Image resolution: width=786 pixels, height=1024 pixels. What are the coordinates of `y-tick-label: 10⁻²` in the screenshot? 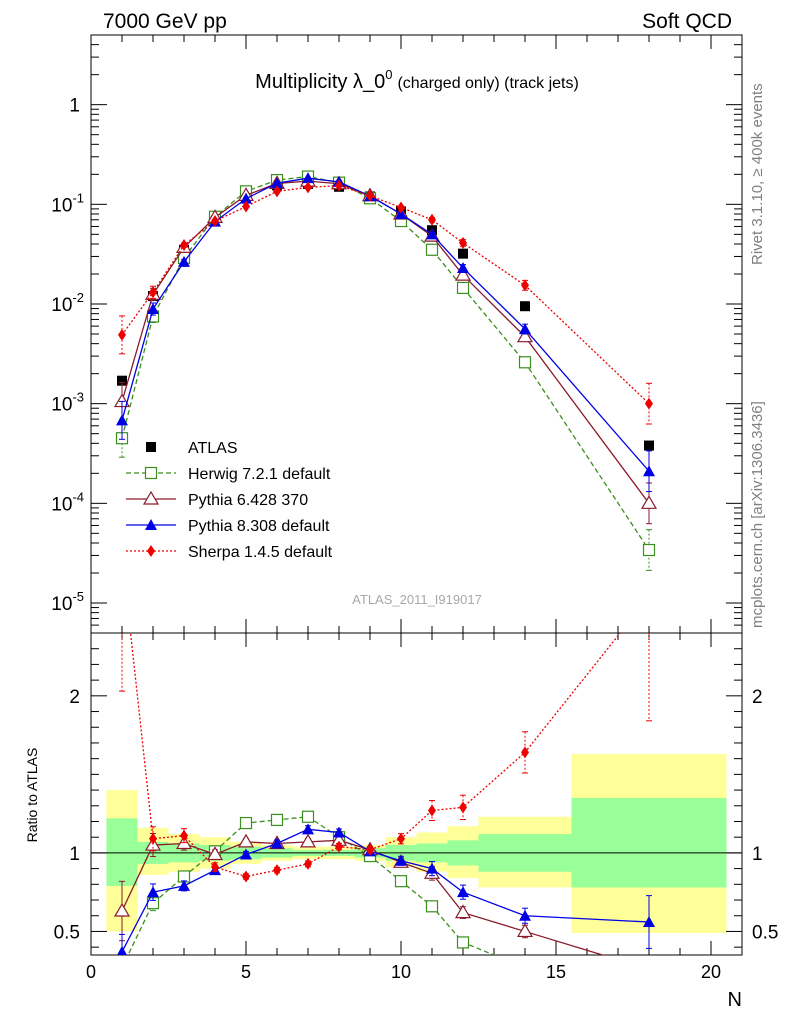 It's located at (67, 303).